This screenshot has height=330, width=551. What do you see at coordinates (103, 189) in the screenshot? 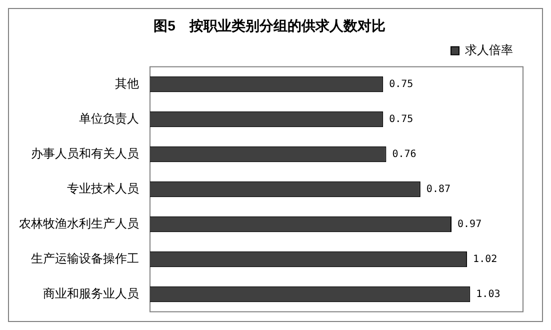
I see `y-tick-label: 专业技术人员` at bounding box center [103, 189].